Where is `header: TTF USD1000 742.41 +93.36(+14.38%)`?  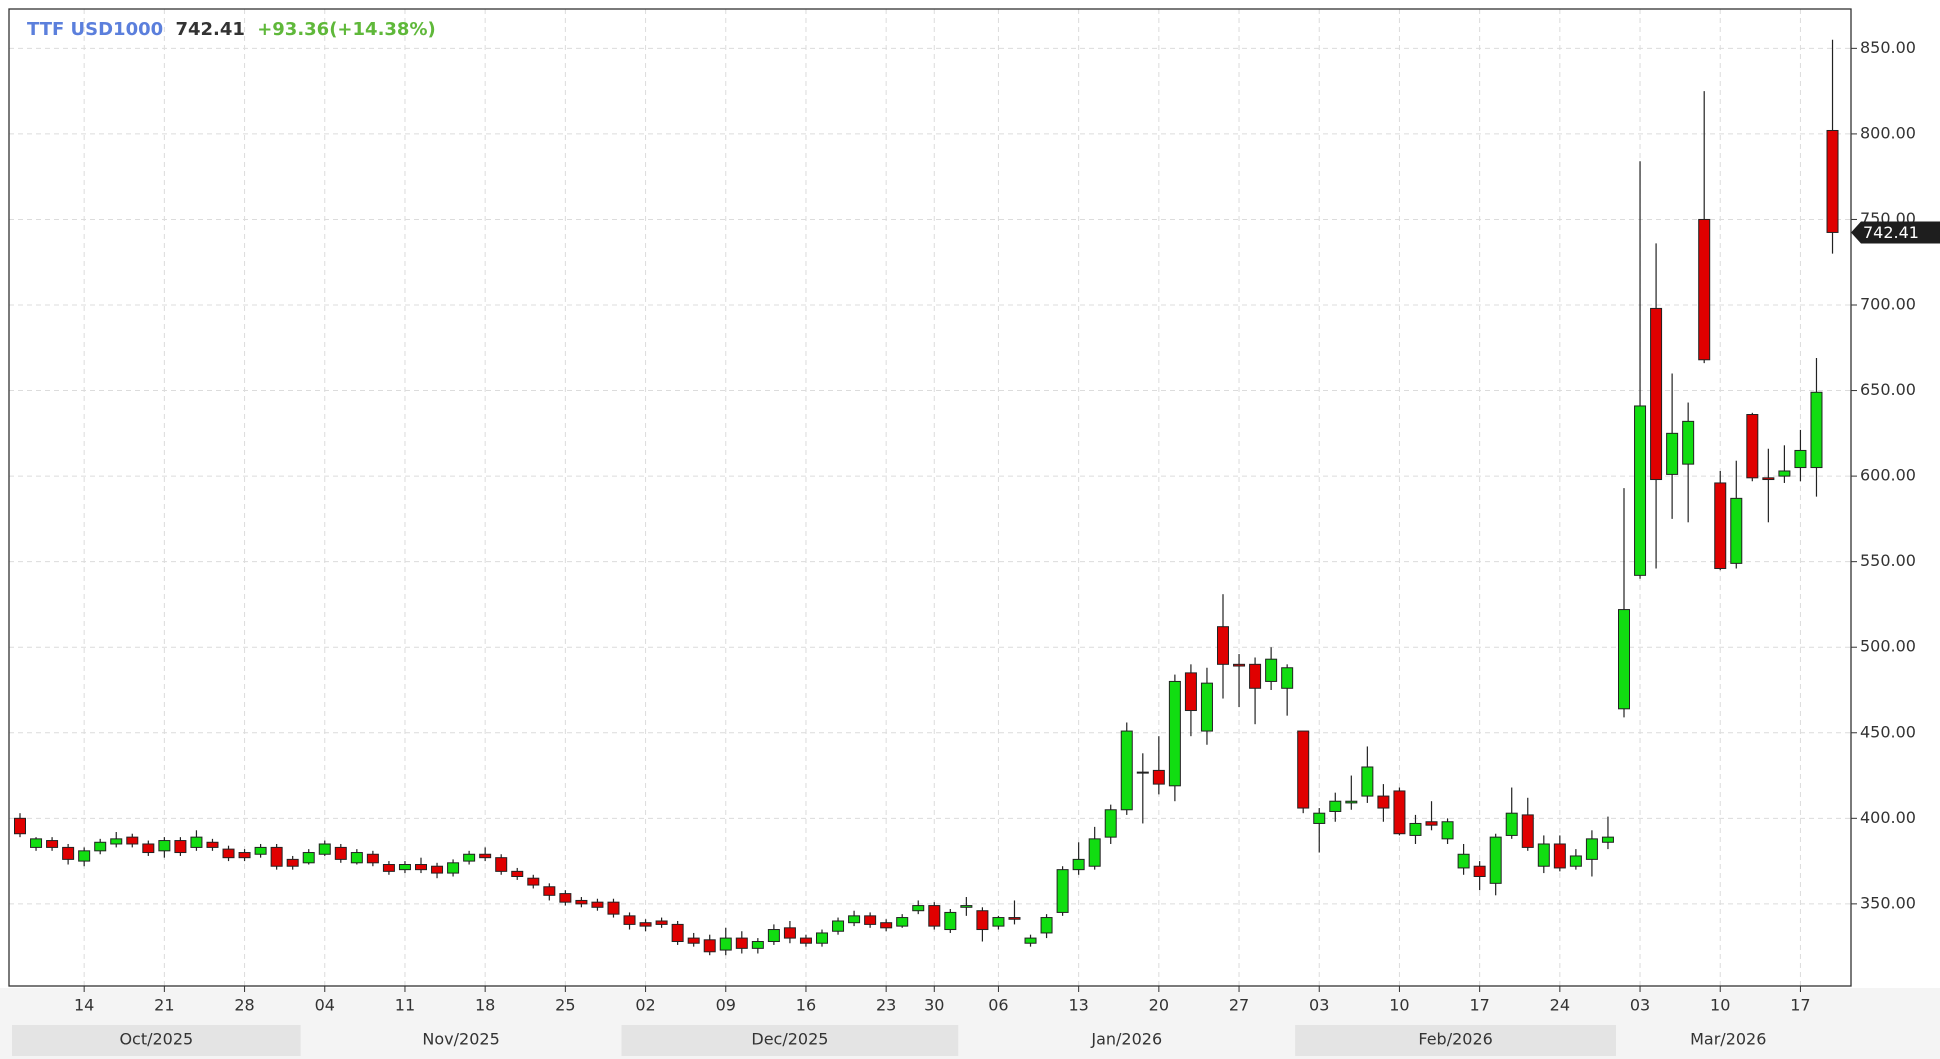 header: TTF USD1000 742.41 +93.36(+14.38%) is located at coordinates (231, 29).